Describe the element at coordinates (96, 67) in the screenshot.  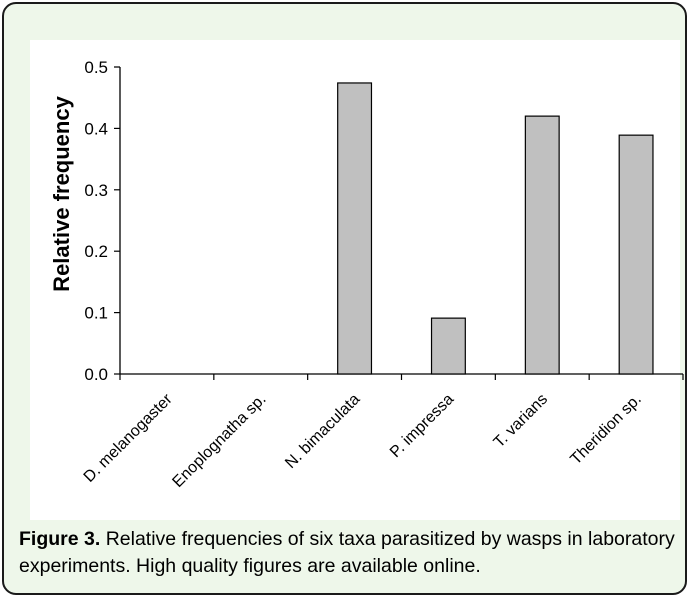
I see `y-tick-label: 0.5` at that location.